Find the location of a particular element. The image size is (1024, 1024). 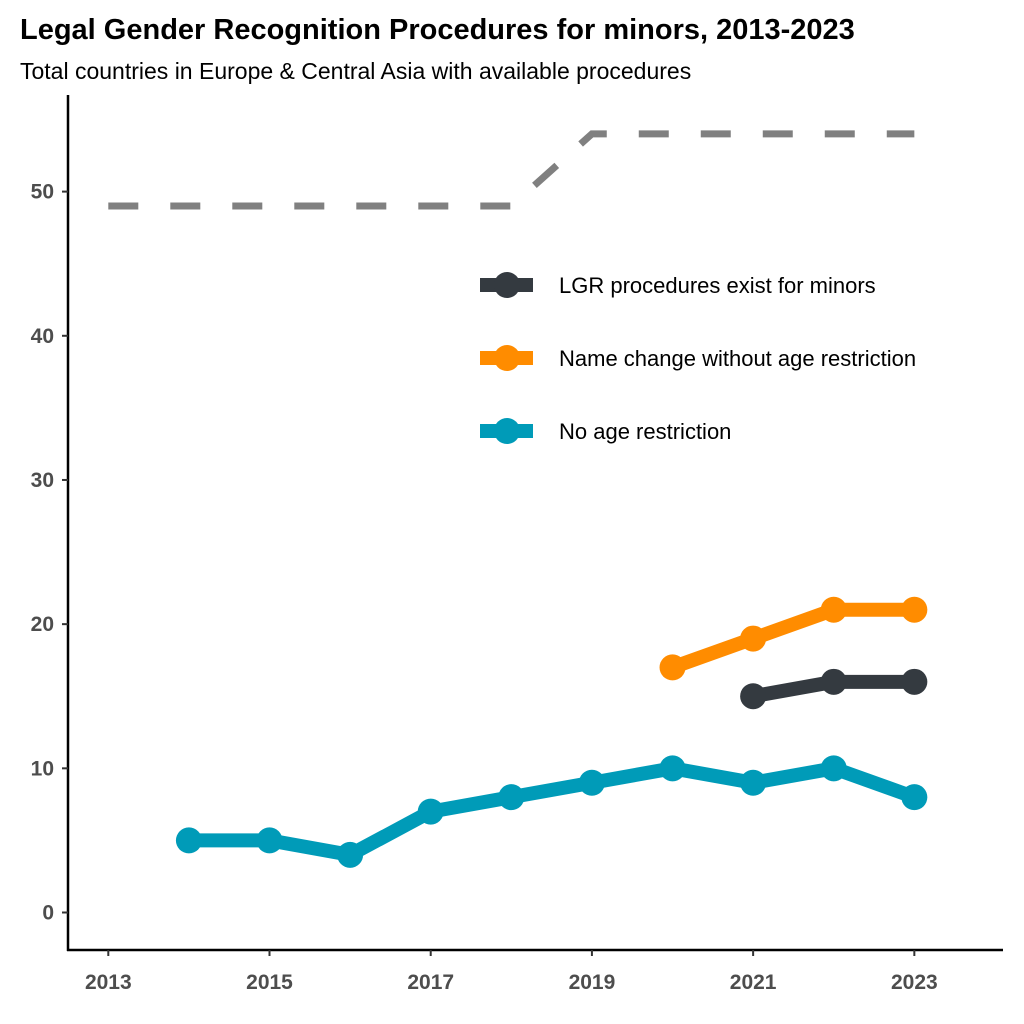

x-tick-label: 2023 is located at coordinates (914, 982).